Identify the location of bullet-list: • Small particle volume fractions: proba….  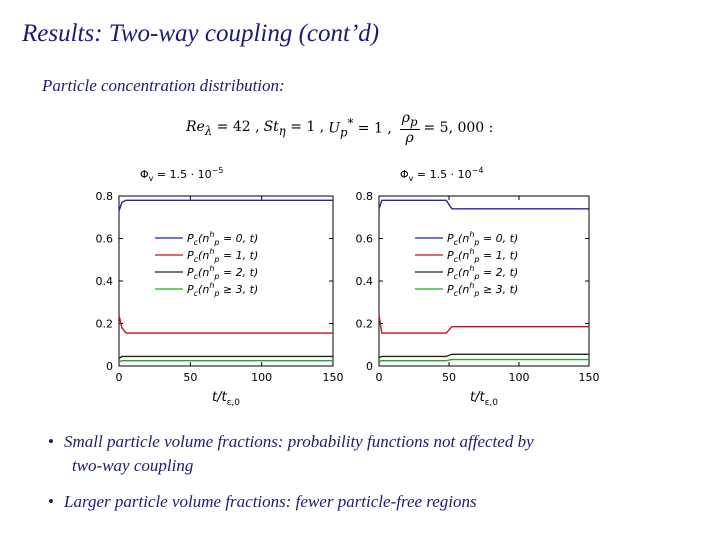
(368, 472).